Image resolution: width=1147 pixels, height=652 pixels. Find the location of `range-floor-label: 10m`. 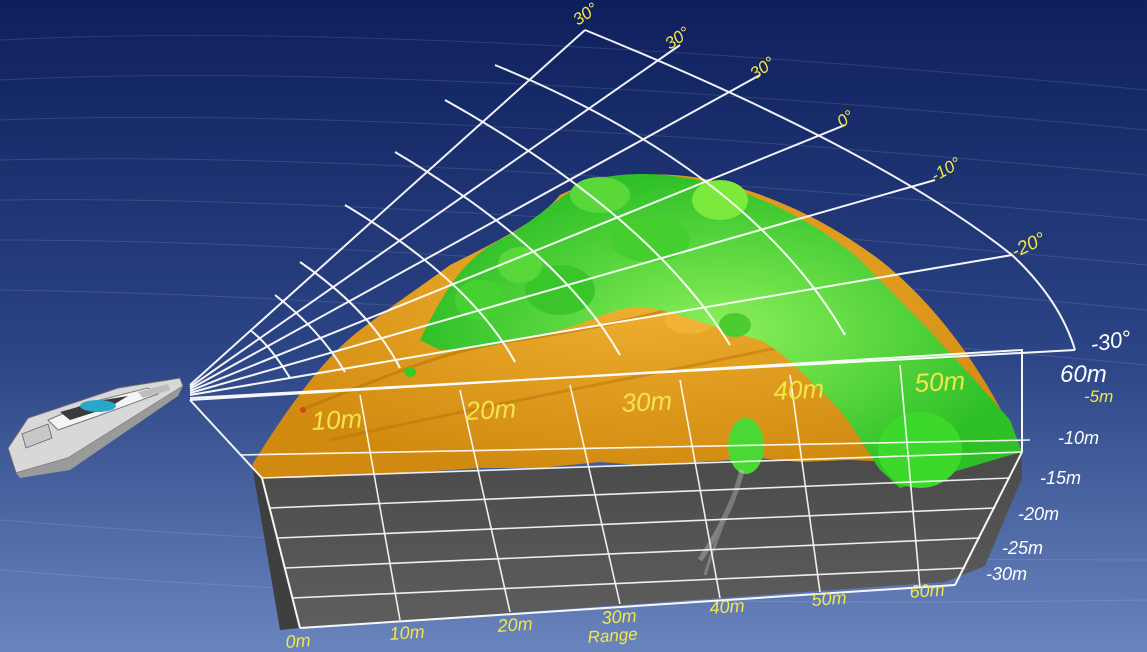

range-floor-label: 10m is located at coordinates (337, 419).